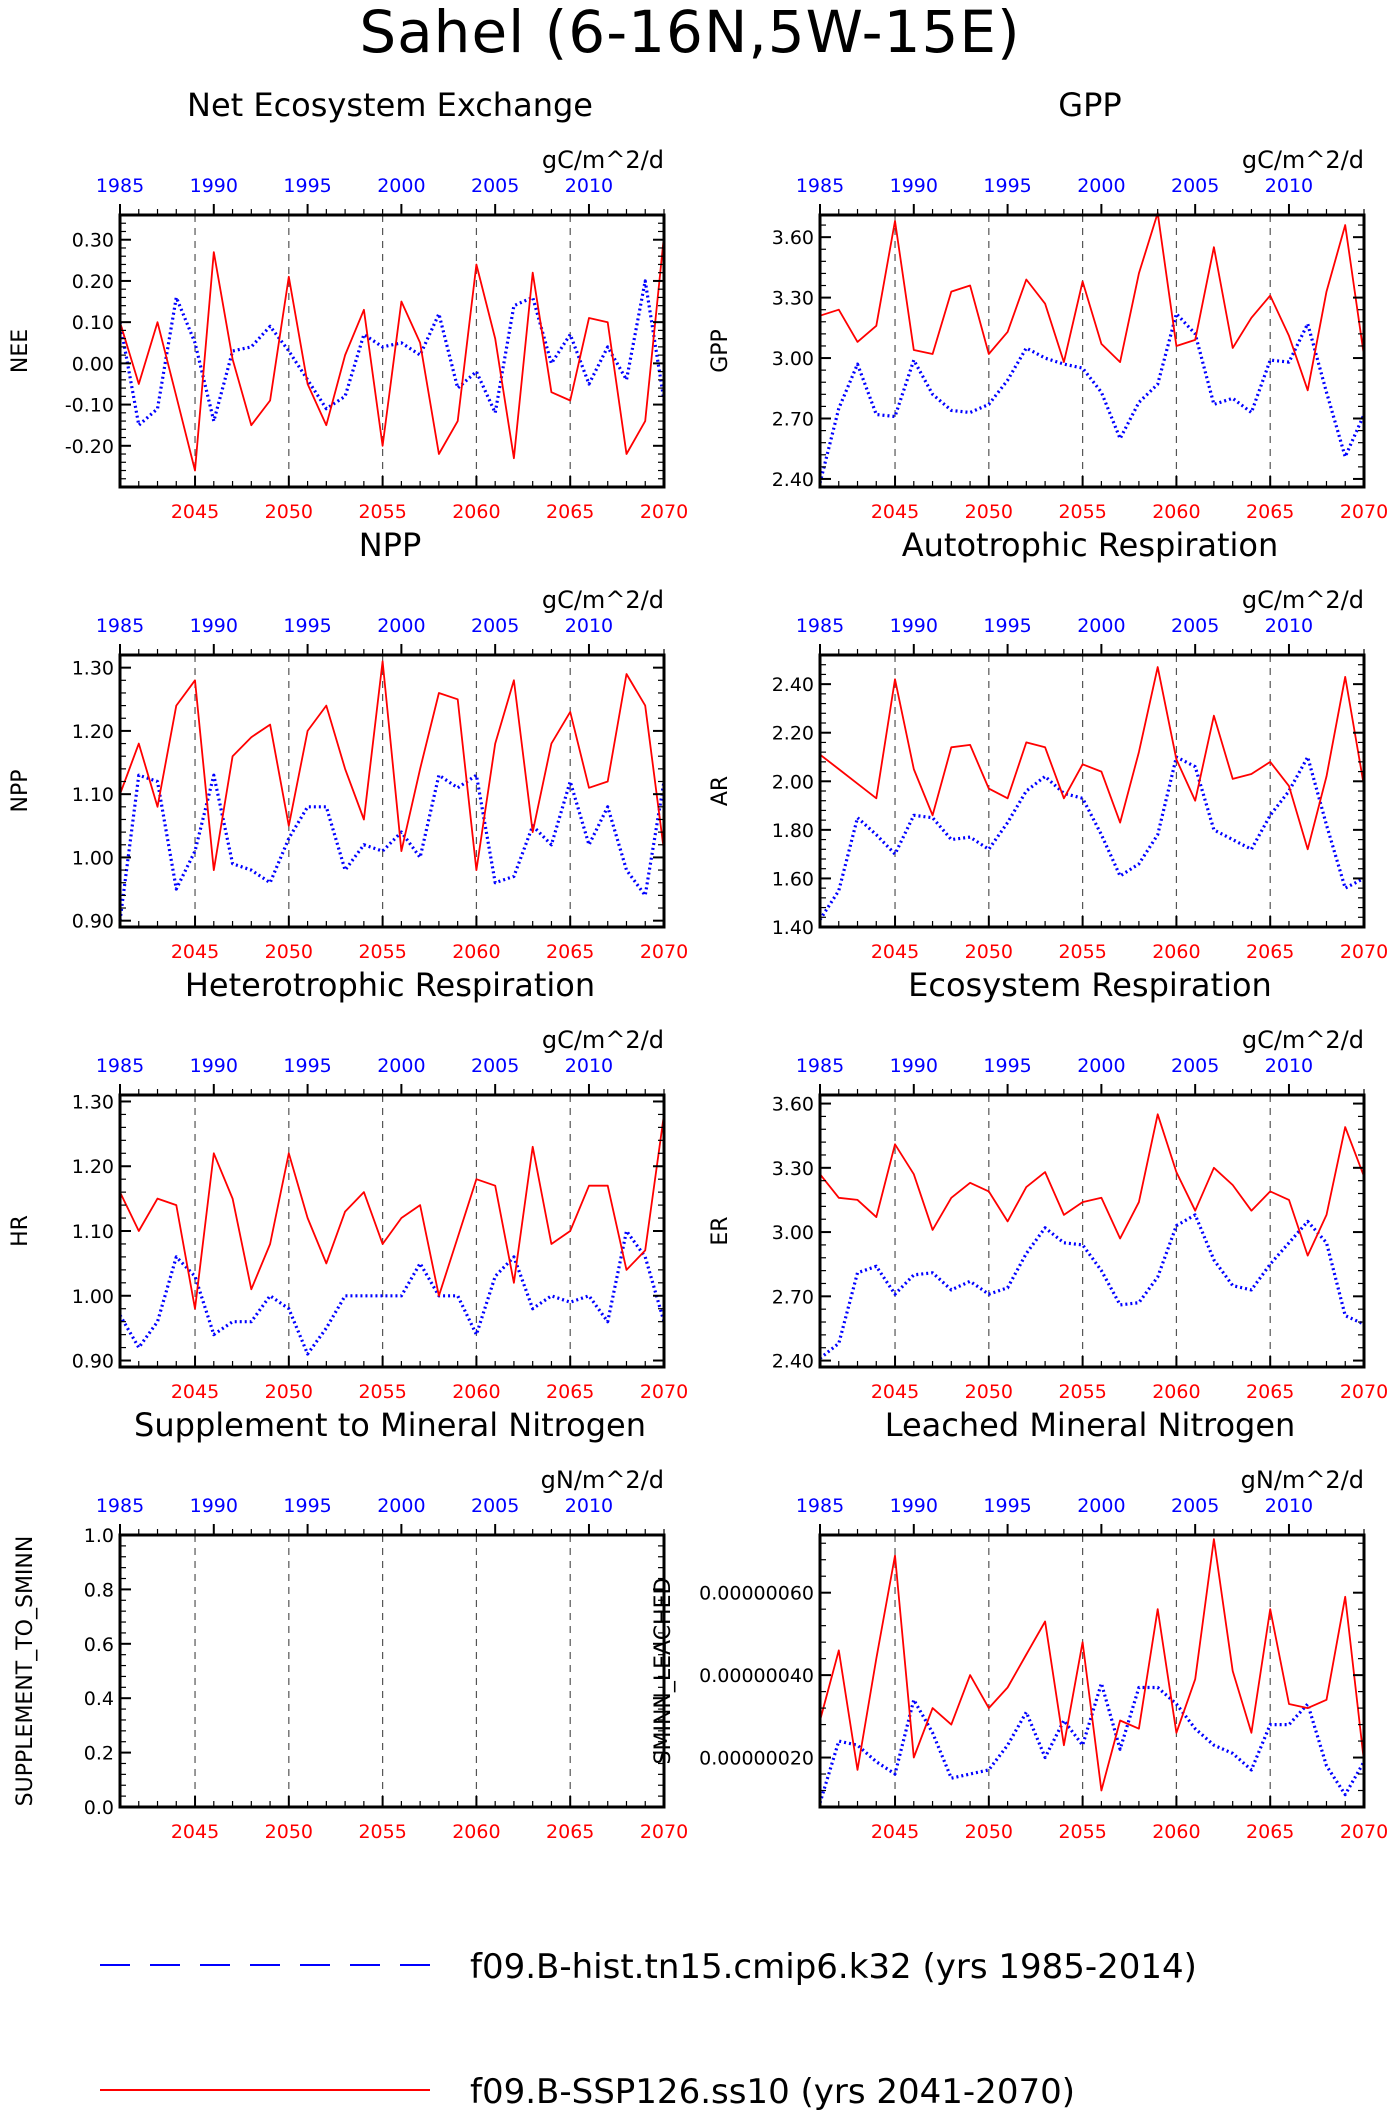 The width and height of the screenshot is (1392, 2119). What do you see at coordinates (793, 831) in the screenshot?
I see `y-tick-label: 1.80` at bounding box center [793, 831].